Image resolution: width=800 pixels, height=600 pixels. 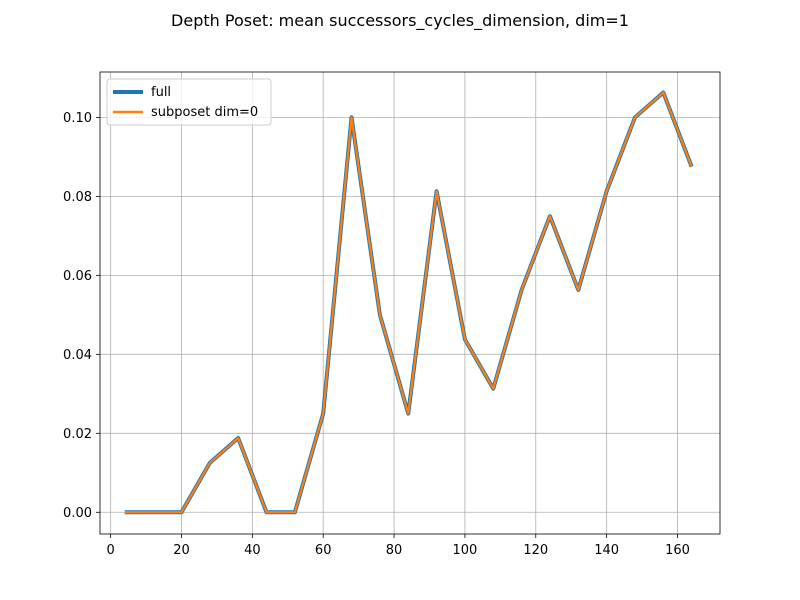 I want to click on legend: full subposet dim=0, so click(x=189, y=102).